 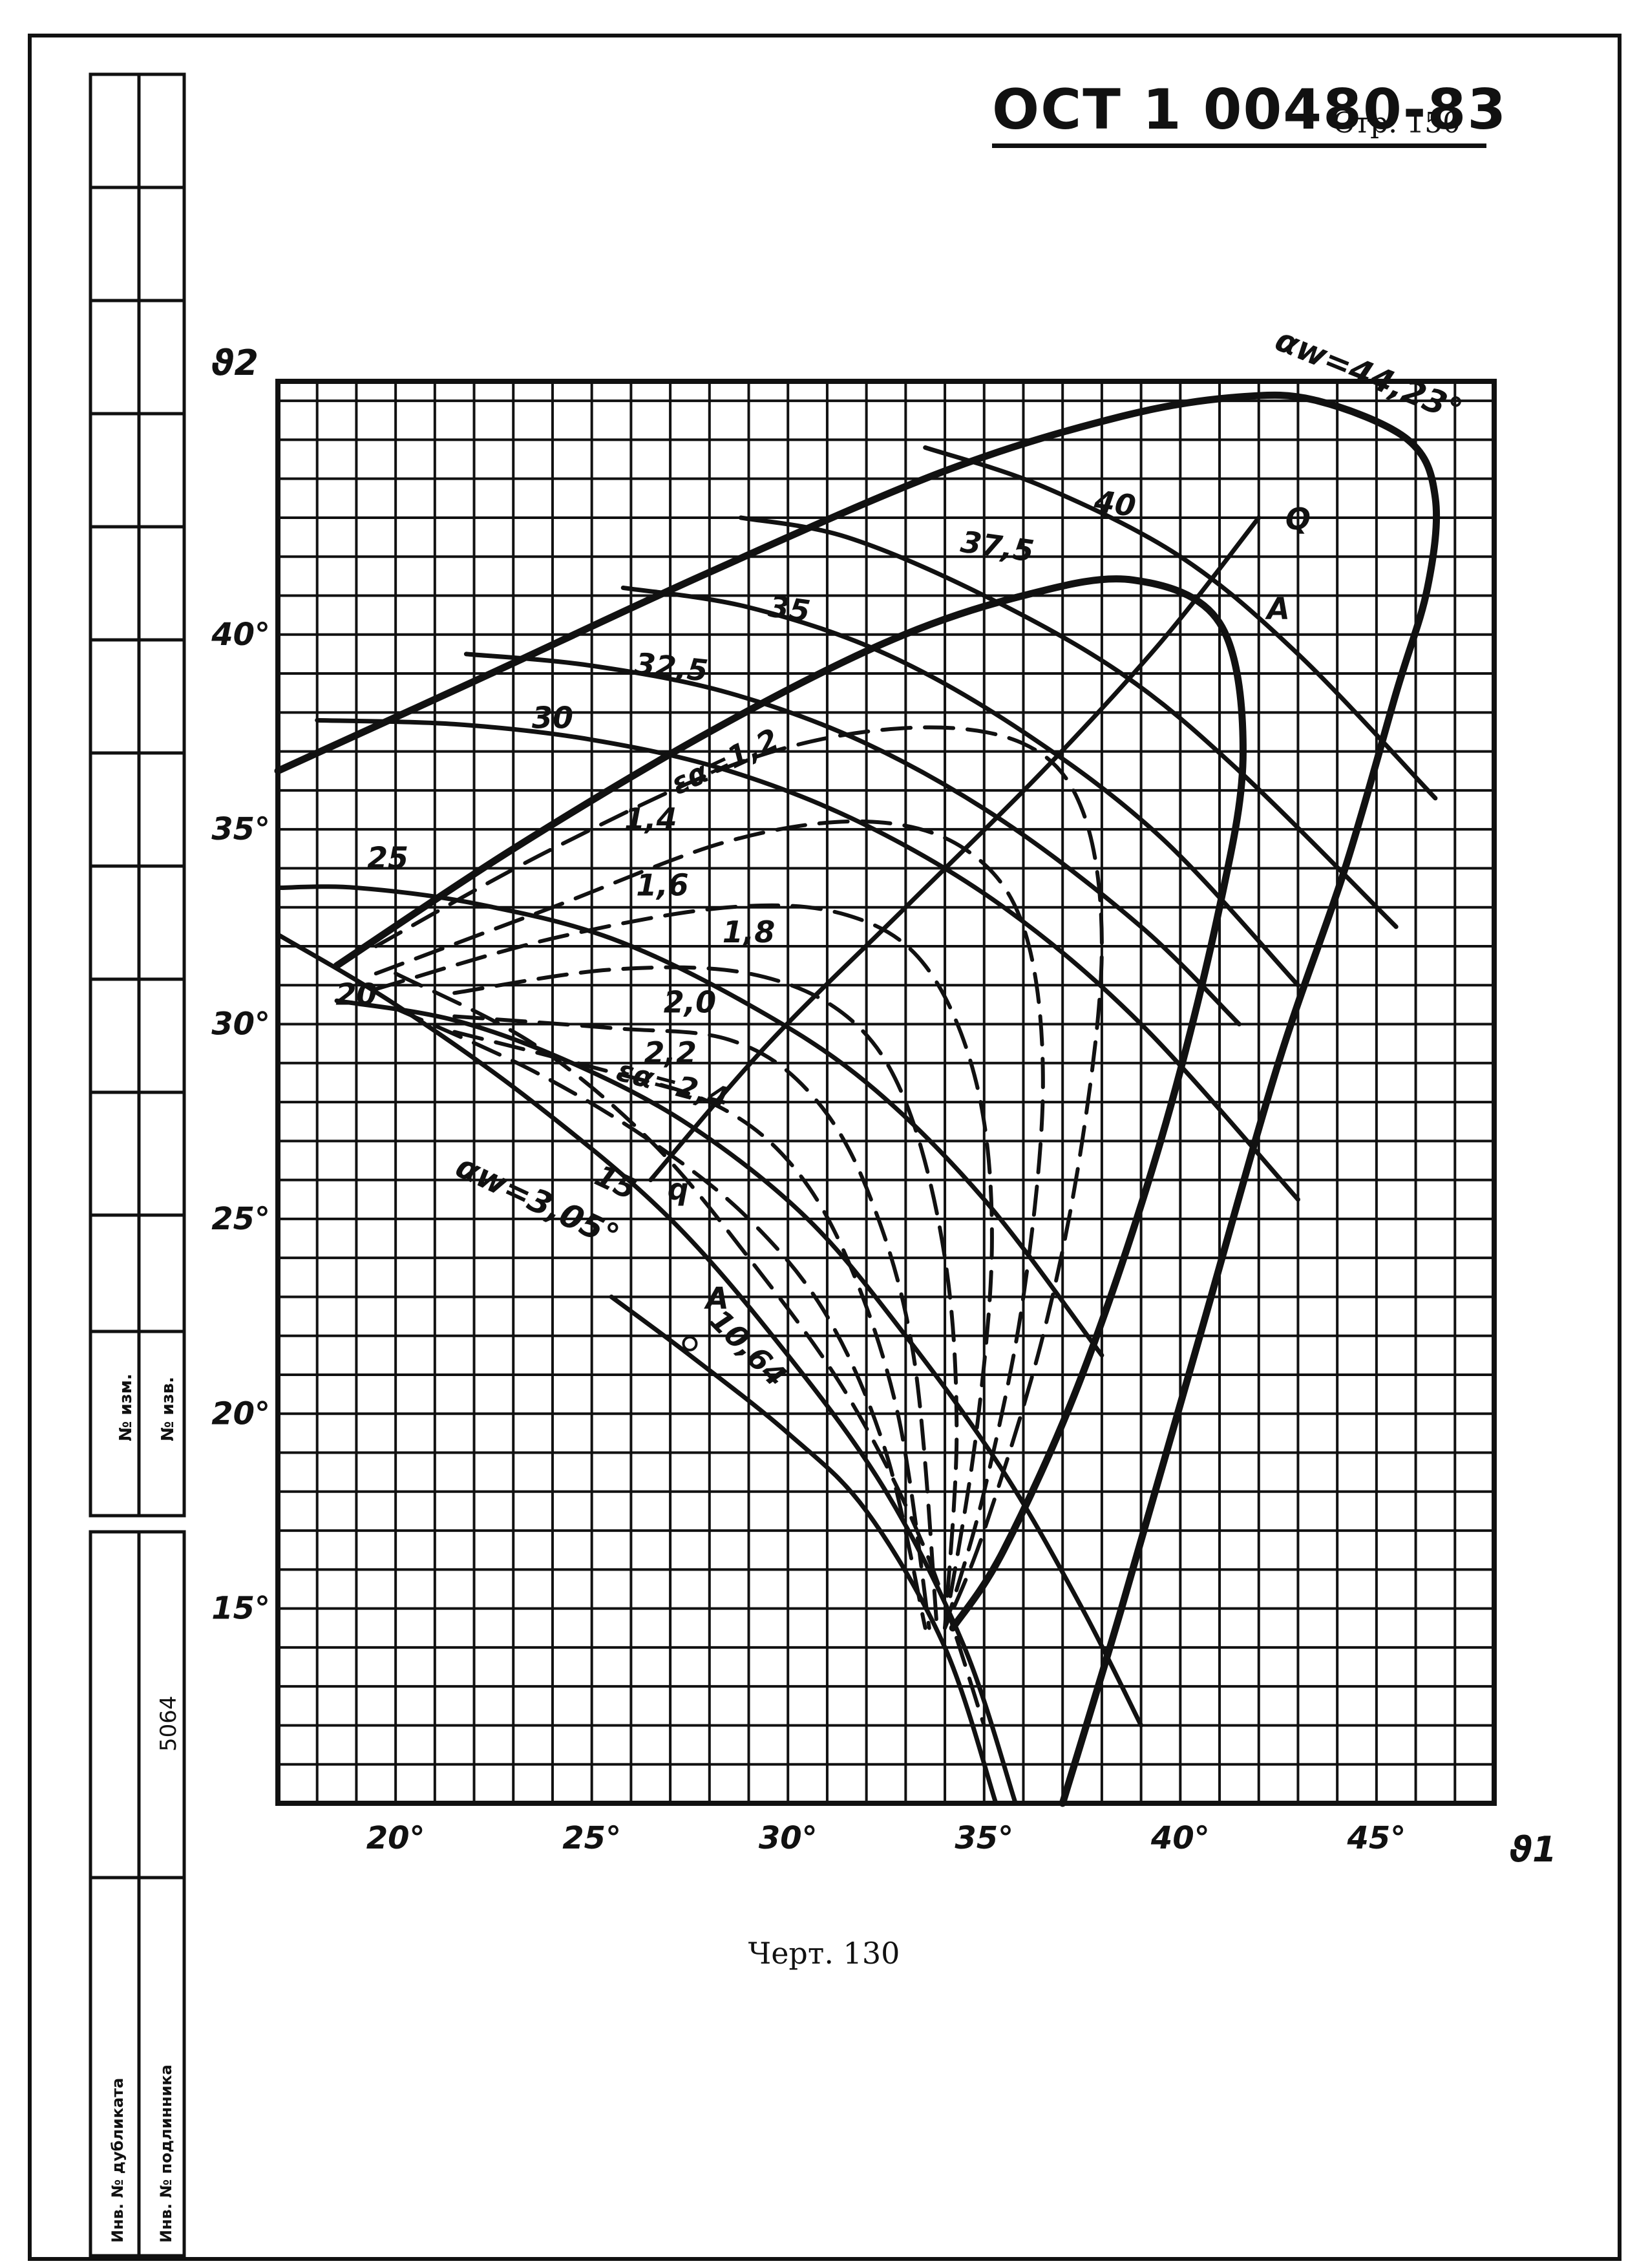 What do you see at coordinates (1239, 145) in the screenshot?
I see `header-underline` at bounding box center [1239, 145].